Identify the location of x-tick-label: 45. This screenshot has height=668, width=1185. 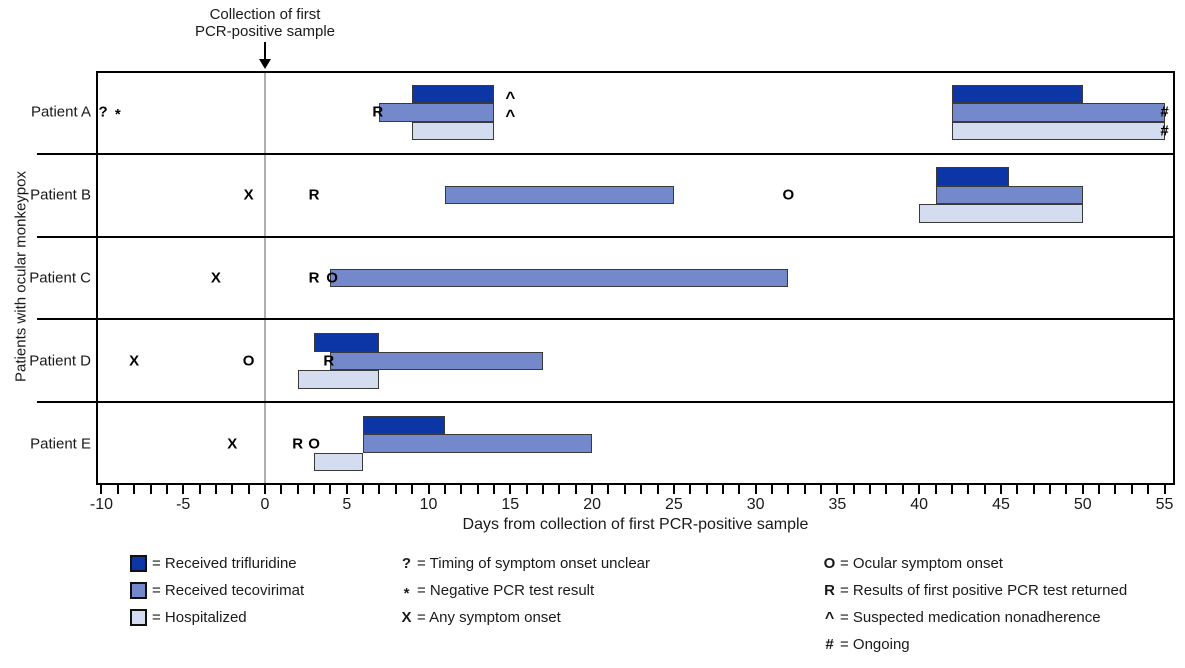
(1001, 504).